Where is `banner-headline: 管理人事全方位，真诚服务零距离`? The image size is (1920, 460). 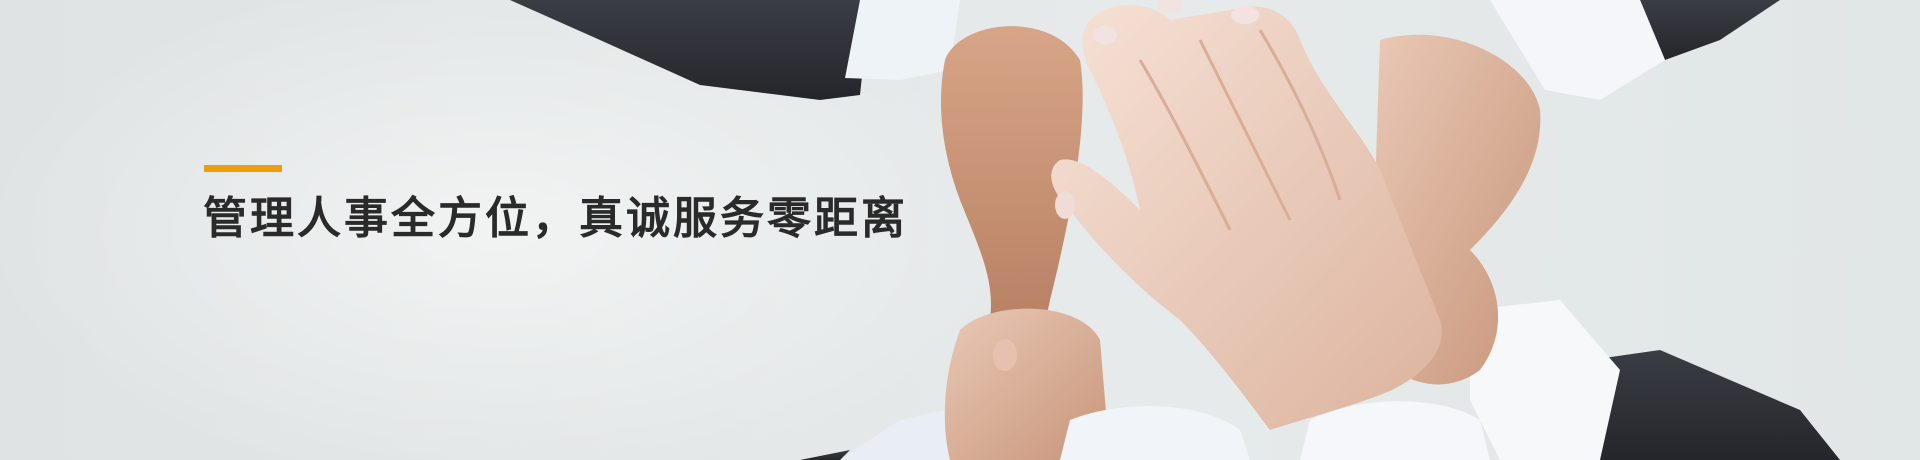 banner-headline: 管理人事全方位，真诚服务零距离 is located at coordinates (555, 218).